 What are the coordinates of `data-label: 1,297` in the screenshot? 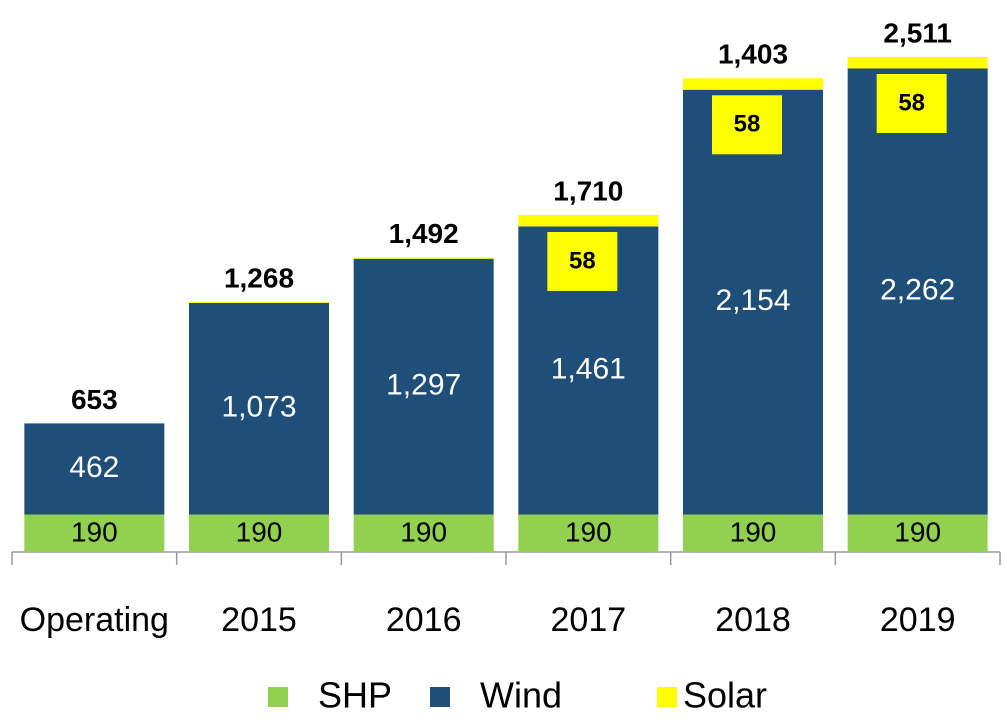 It's located at (423, 385).